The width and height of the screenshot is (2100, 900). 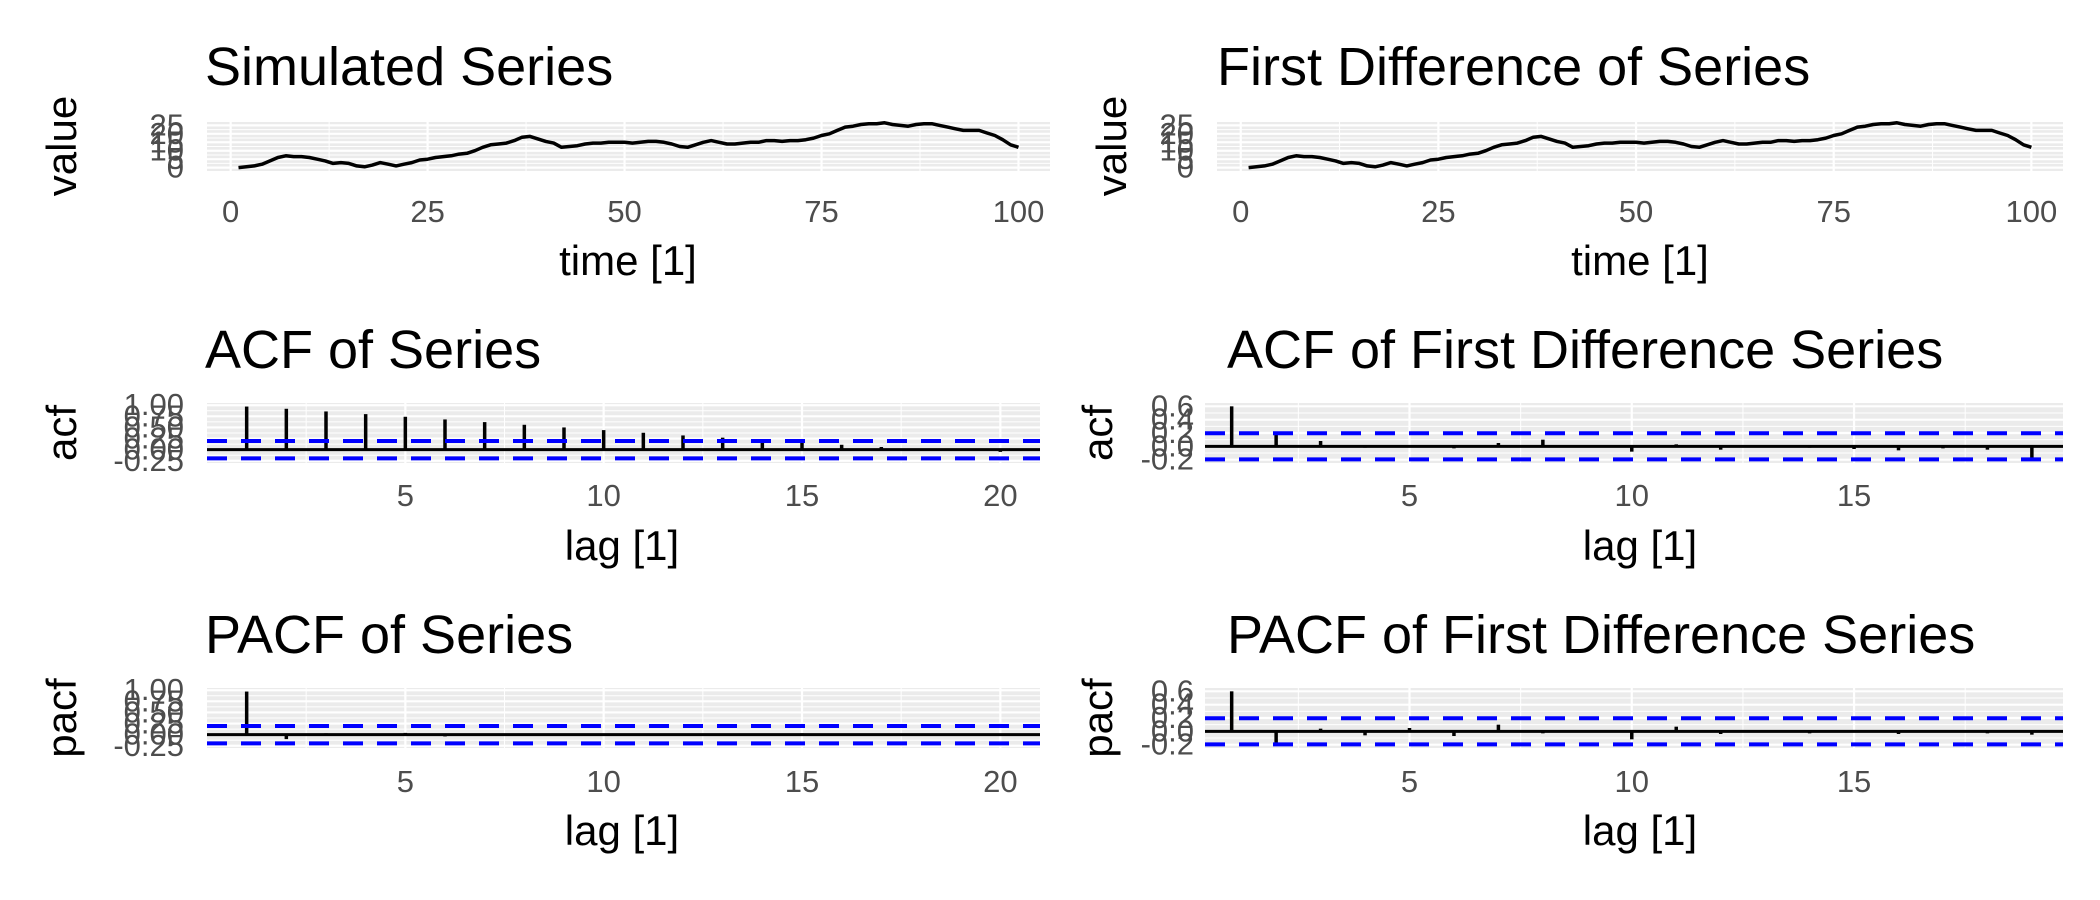 I want to click on chart-title: ACF of First Difference Series, so click(x=1585, y=350).